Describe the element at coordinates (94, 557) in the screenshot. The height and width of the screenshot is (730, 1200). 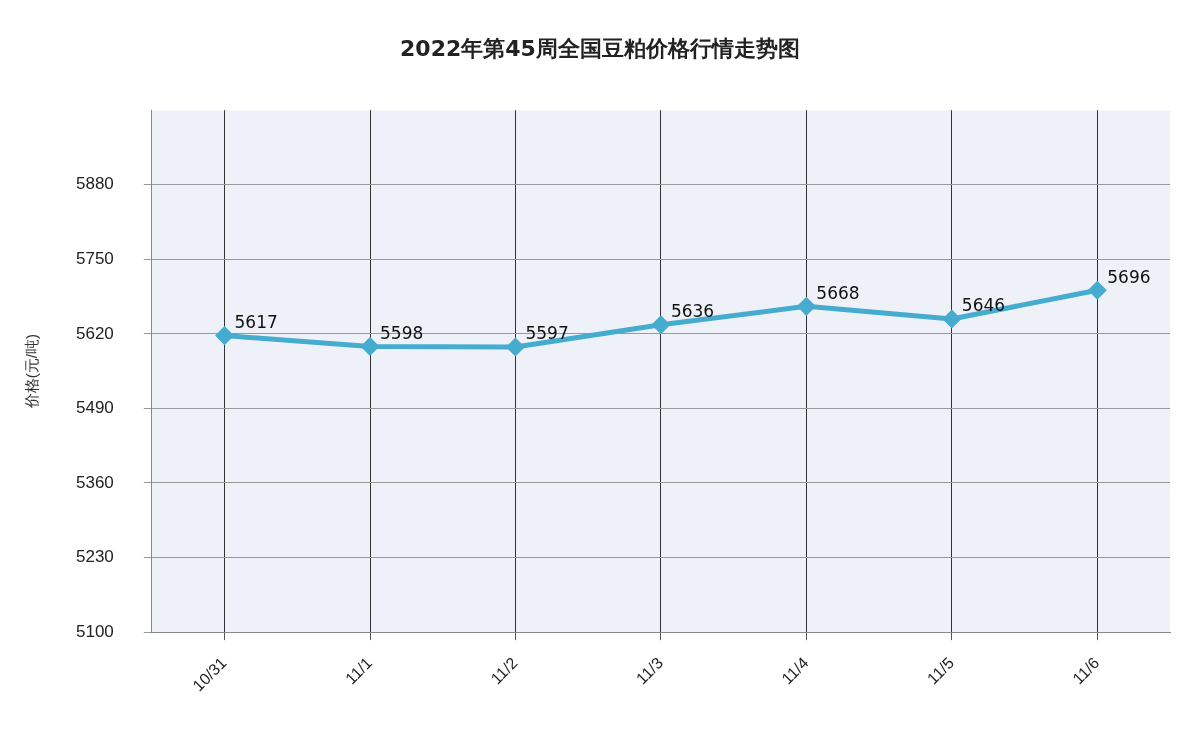
I see `y-tick-label: 5230` at that location.